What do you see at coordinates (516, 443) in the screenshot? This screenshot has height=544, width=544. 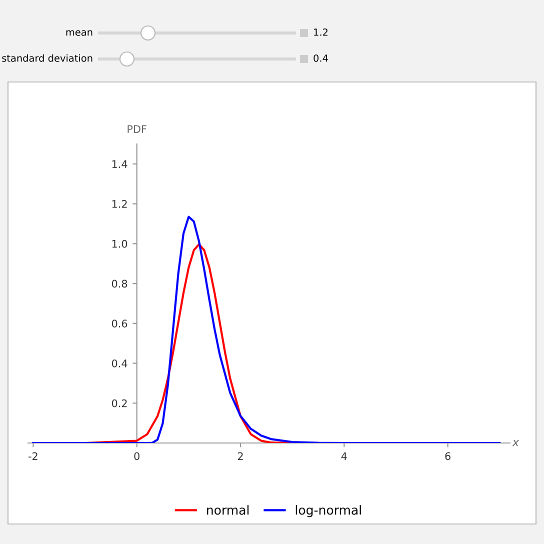 I see `x-axis-title: x` at bounding box center [516, 443].